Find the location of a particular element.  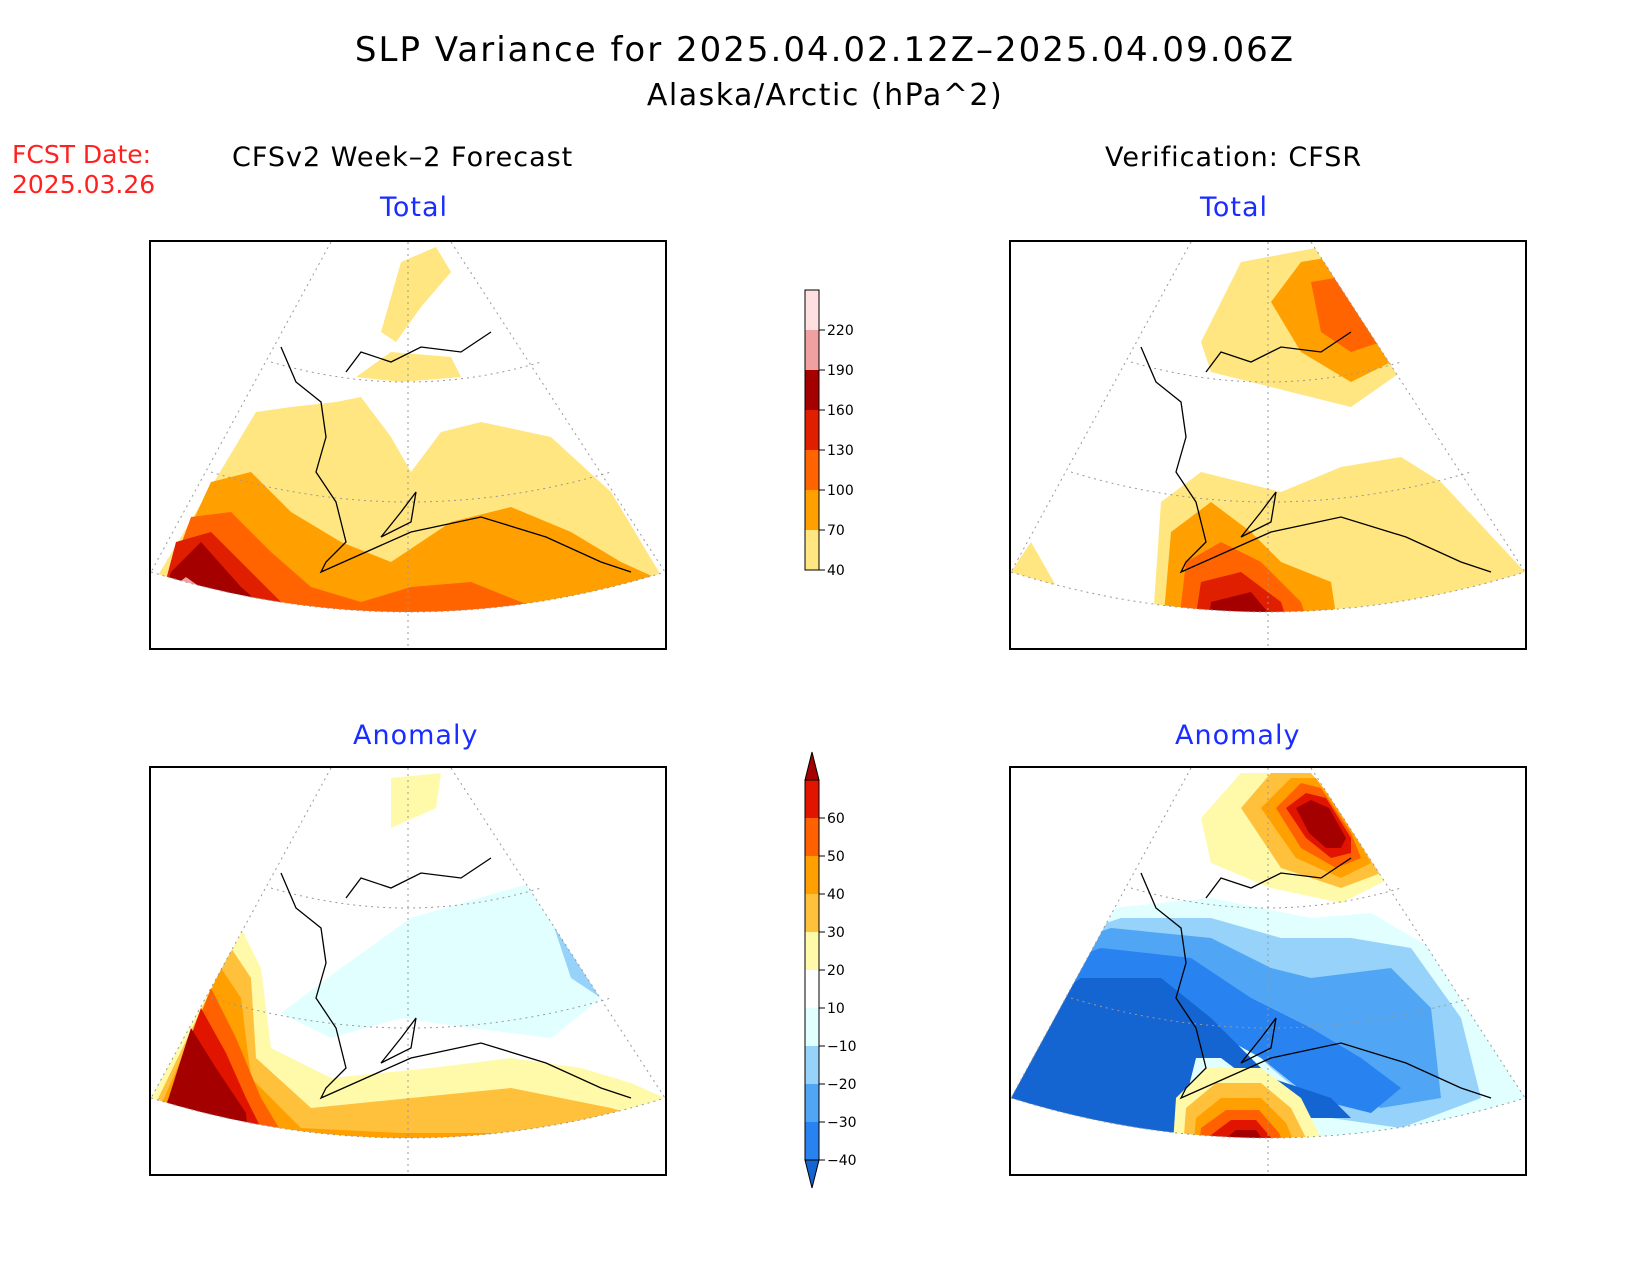

anomaly-tick-label-7: 40 is located at coordinates (836, 895).